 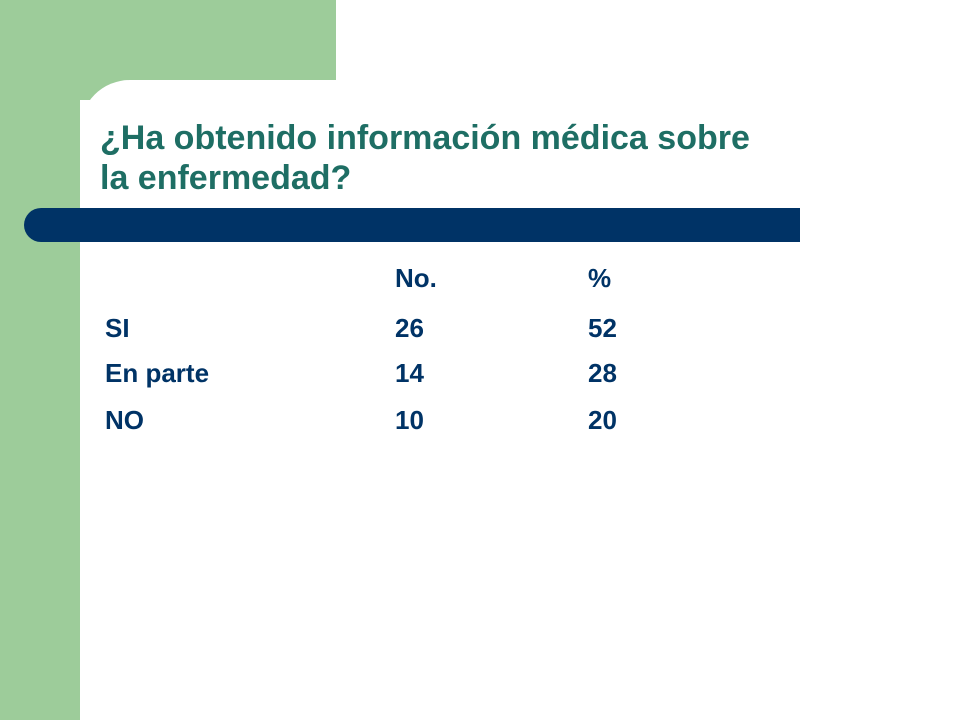 I want to click on row-si-count: 26, so click(x=409, y=328).